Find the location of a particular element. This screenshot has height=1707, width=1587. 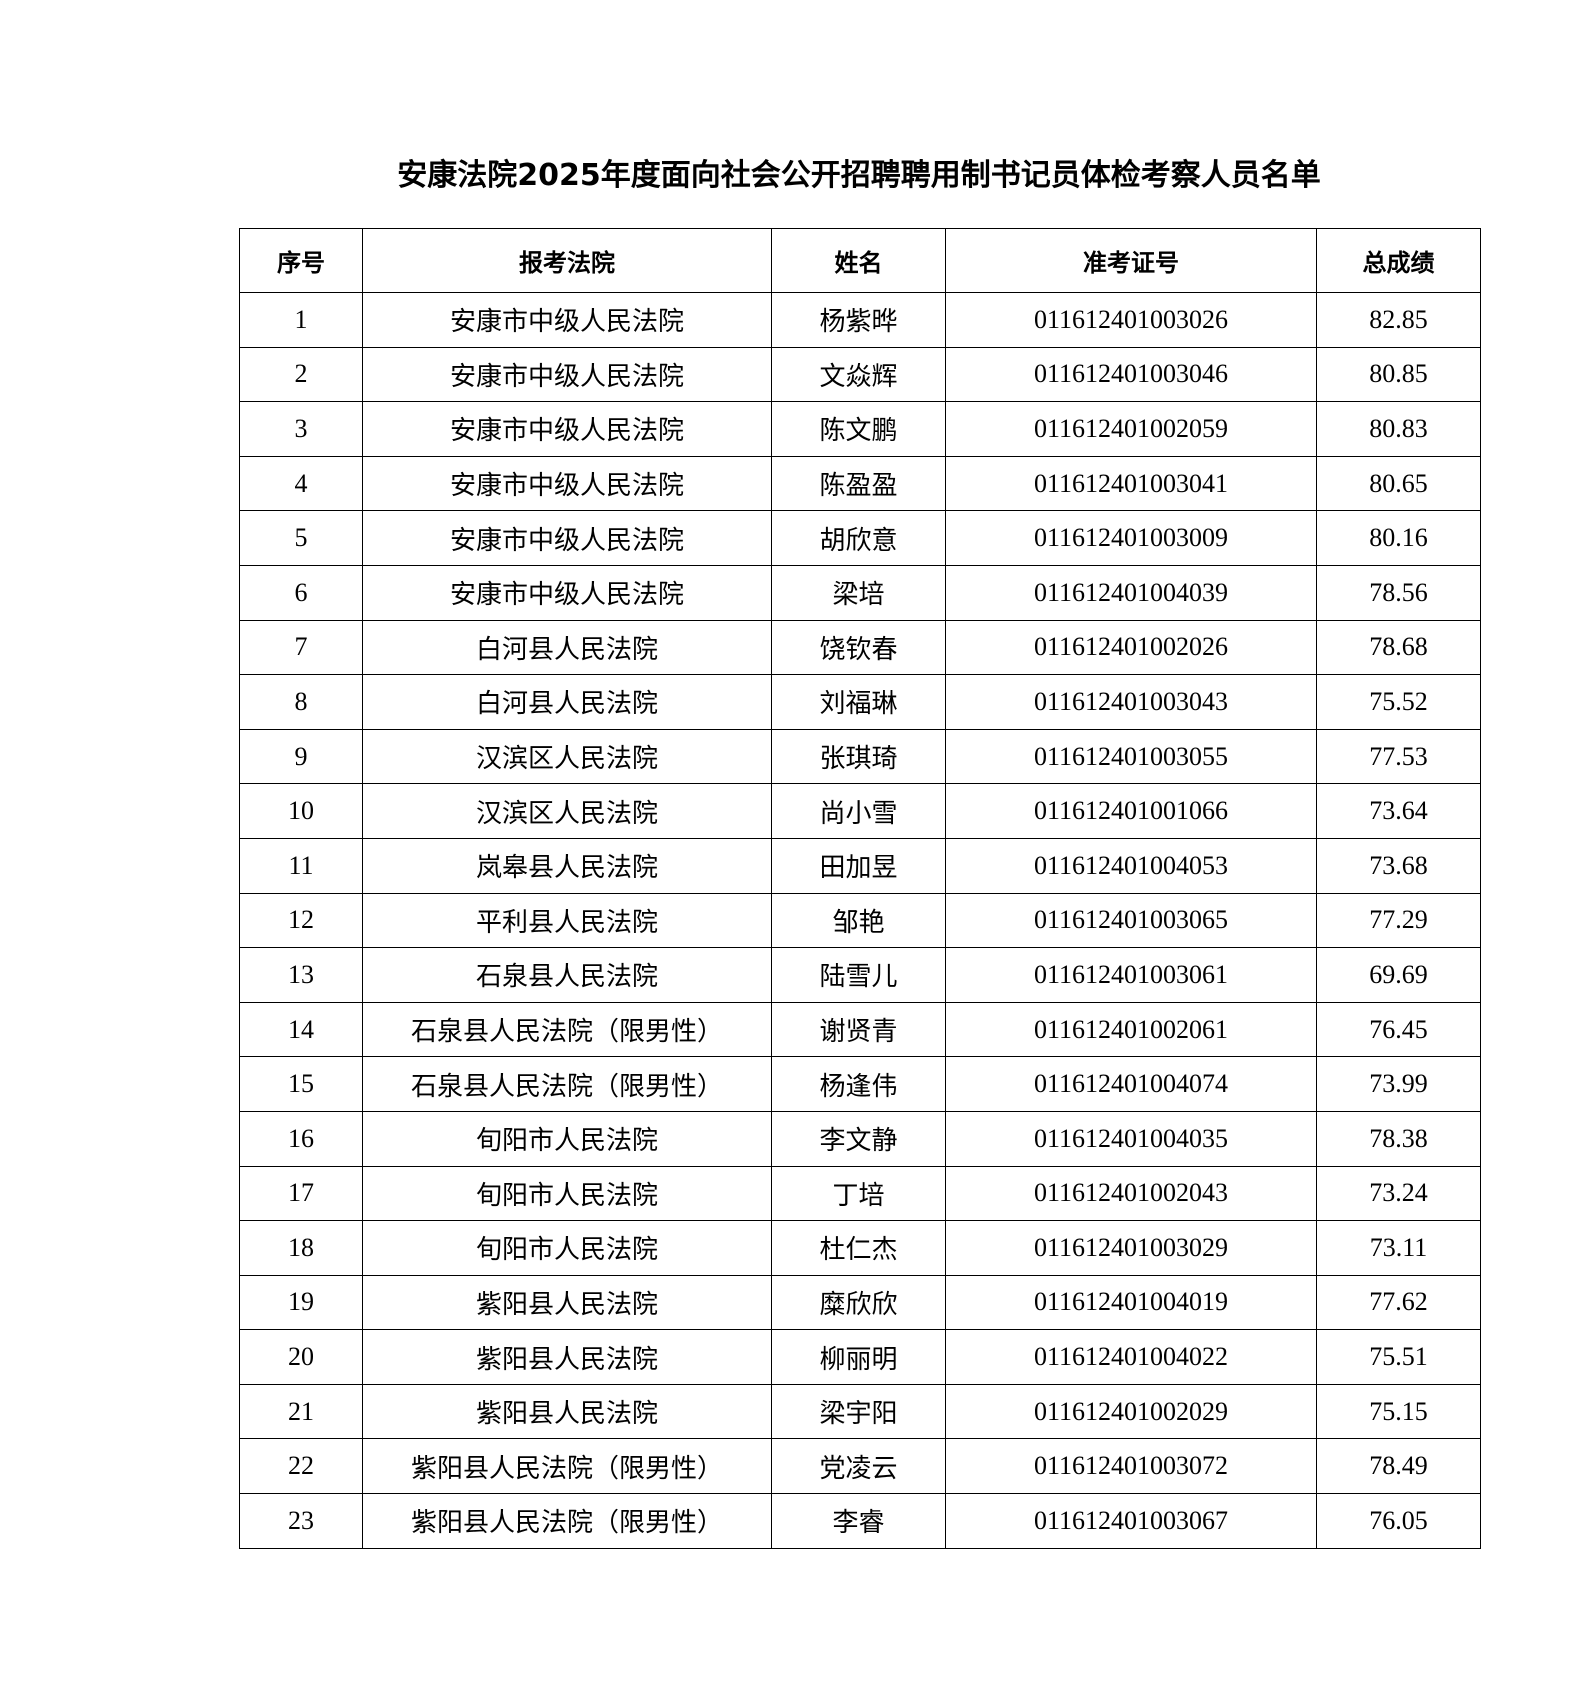

table-row: 16 旬阳市人民法院 李文静 011612401004035 78.38 is located at coordinates (860, 1138).